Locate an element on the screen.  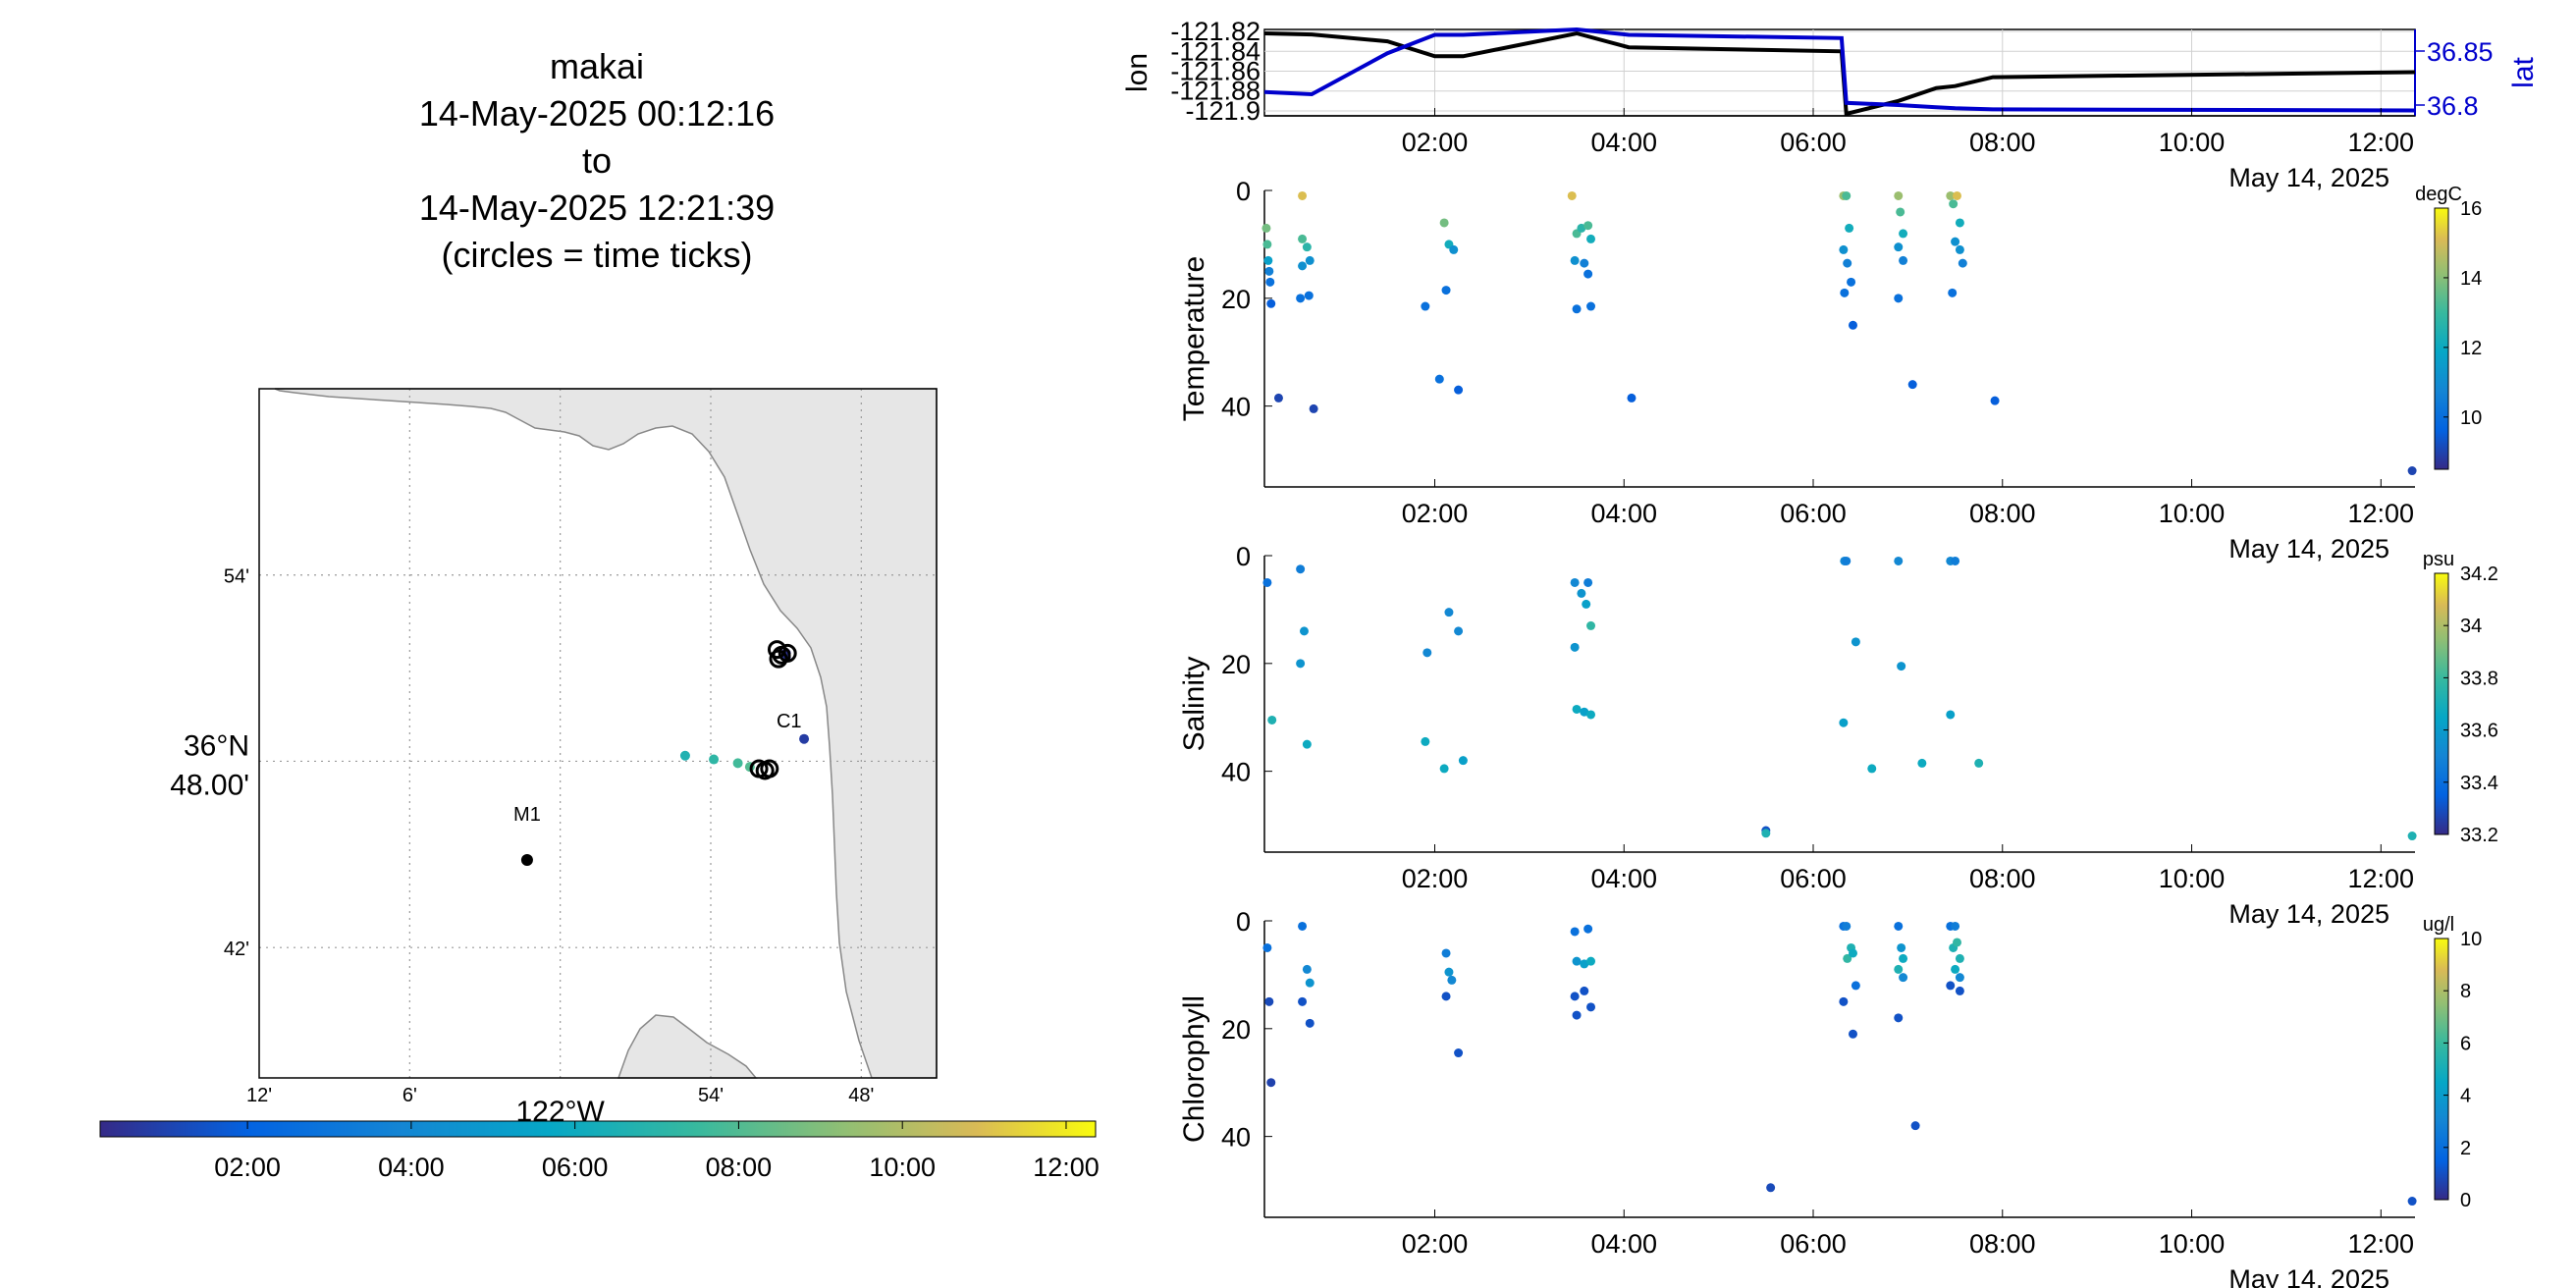
colorbar-tick-label: 12 is located at coordinates (2471, 348).